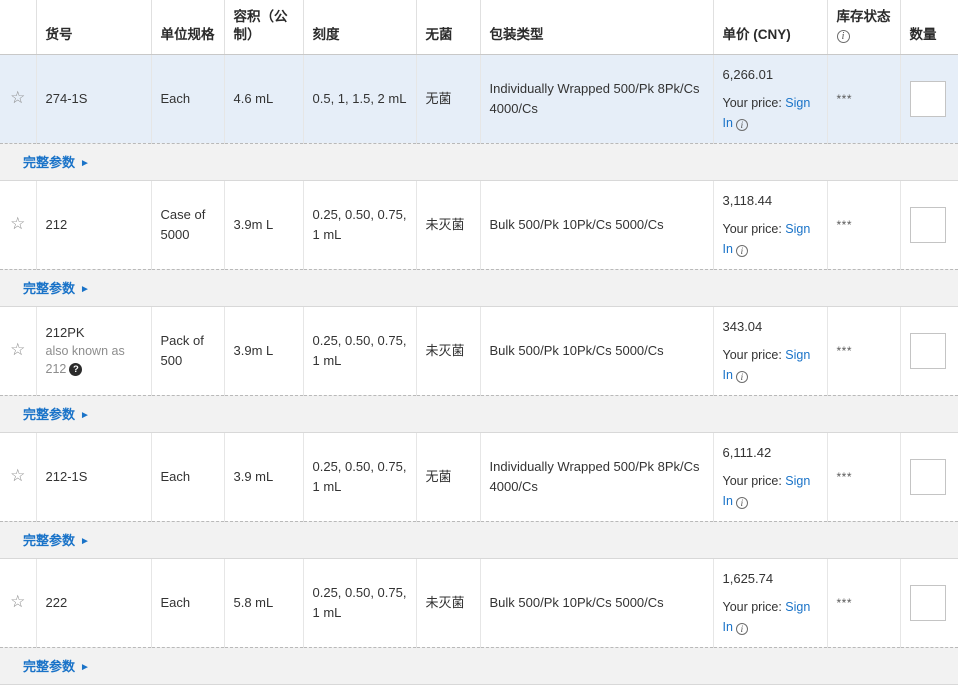 This screenshot has width=958, height=685. What do you see at coordinates (264, 602) in the screenshot?
I see `volume-cell: 5.8 mL` at bounding box center [264, 602].